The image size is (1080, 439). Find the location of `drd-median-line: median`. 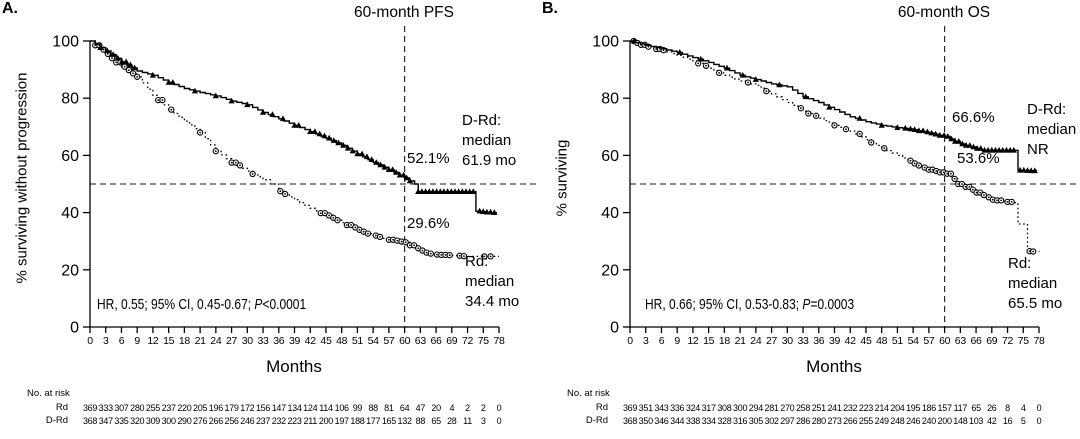

drd-median-line: median is located at coordinates (487, 140).